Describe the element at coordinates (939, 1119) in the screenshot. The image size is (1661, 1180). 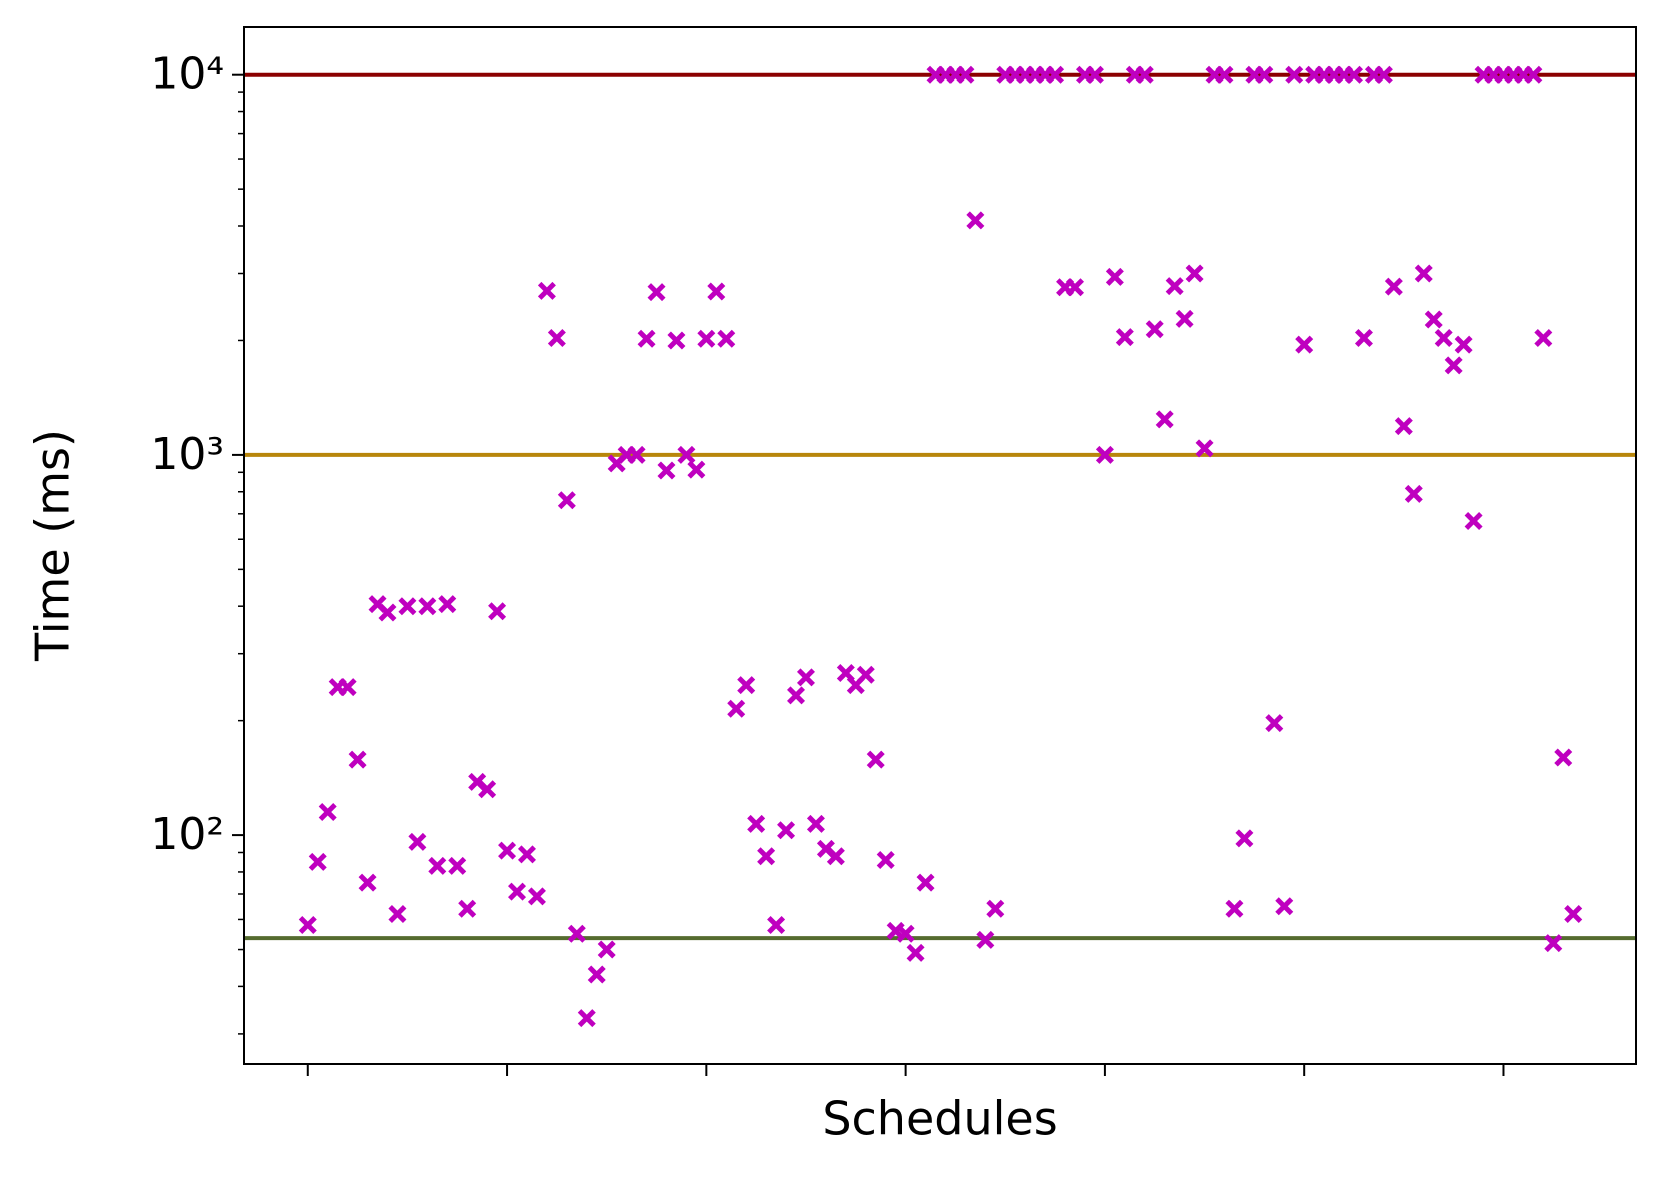
I see `x-axis-label: Schedules` at that location.